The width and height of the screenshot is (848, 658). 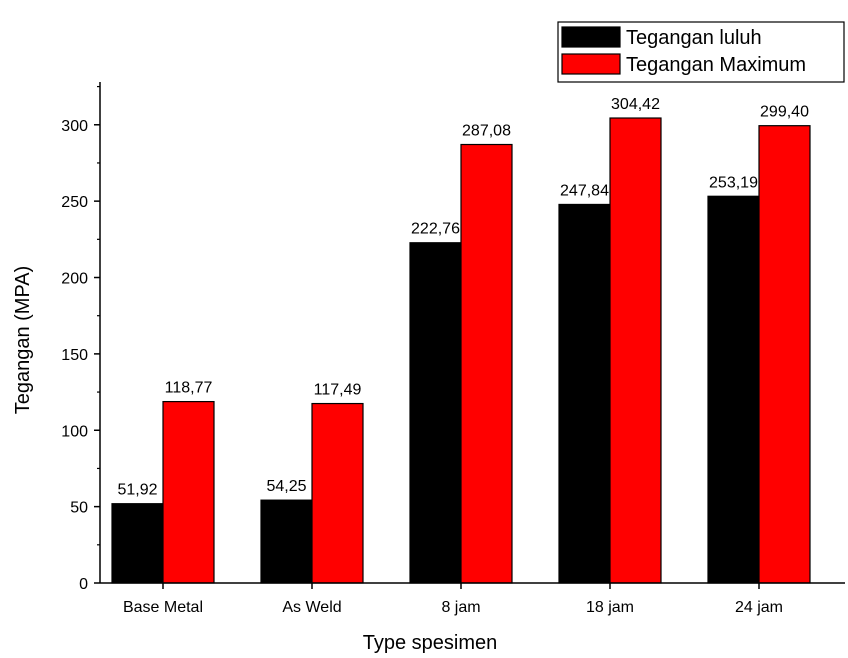 What do you see at coordinates (74, 431) in the screenshot?
I see `y-tick-label: 100` at bounding box center [74, 431].